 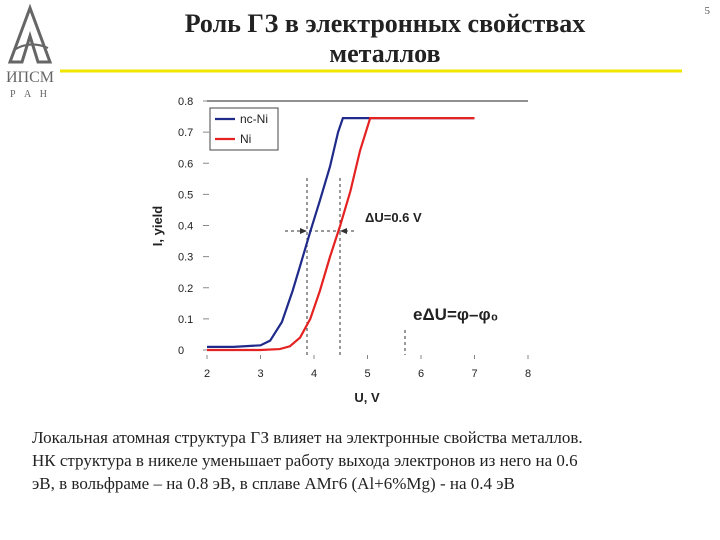 I want to click on logo-swoosh, so click(x=31, y=47).